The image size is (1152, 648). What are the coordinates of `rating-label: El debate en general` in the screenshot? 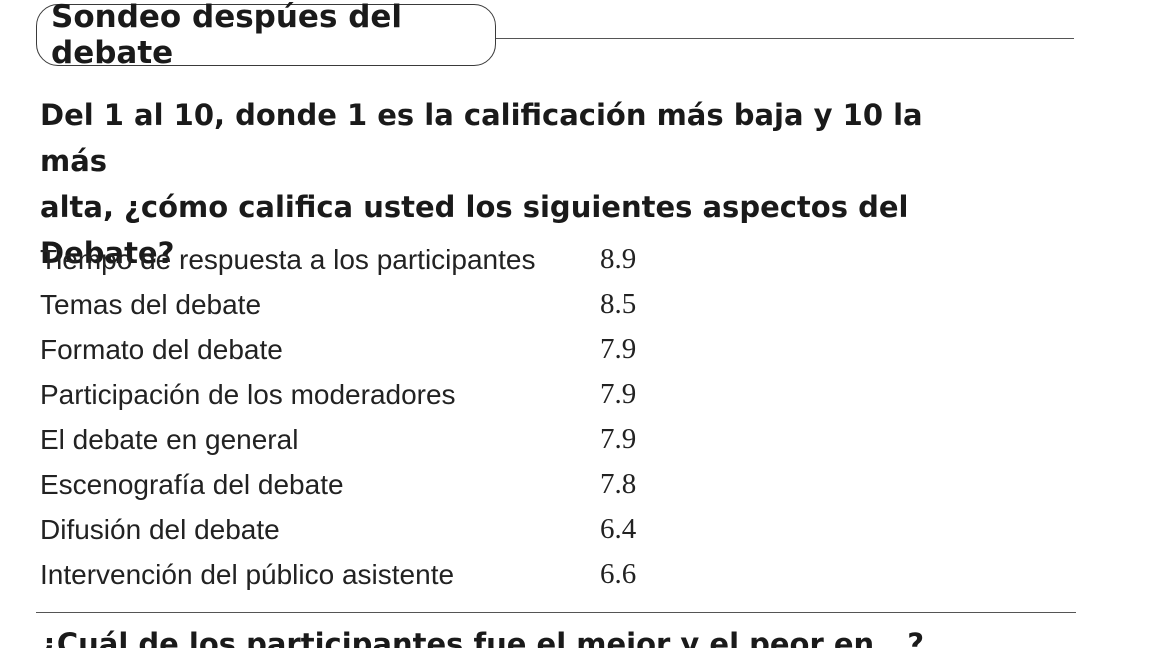 It's located at (169, 439).